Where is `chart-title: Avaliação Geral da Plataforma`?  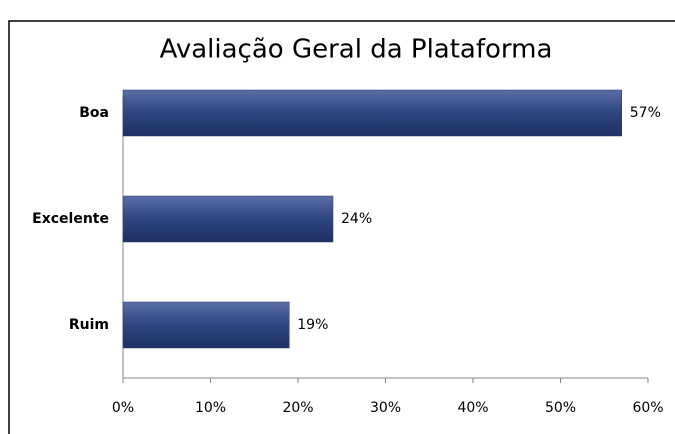
chart-title: Avaliação Geral da Plataforma is located at coordinates (356, 50).